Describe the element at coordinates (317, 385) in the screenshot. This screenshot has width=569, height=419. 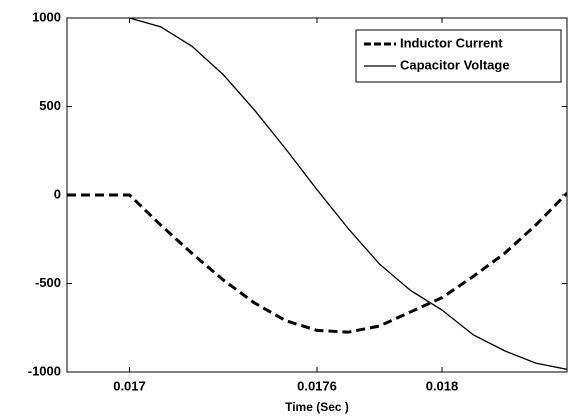
I see `x-tick-label: 0.0176` at that location.